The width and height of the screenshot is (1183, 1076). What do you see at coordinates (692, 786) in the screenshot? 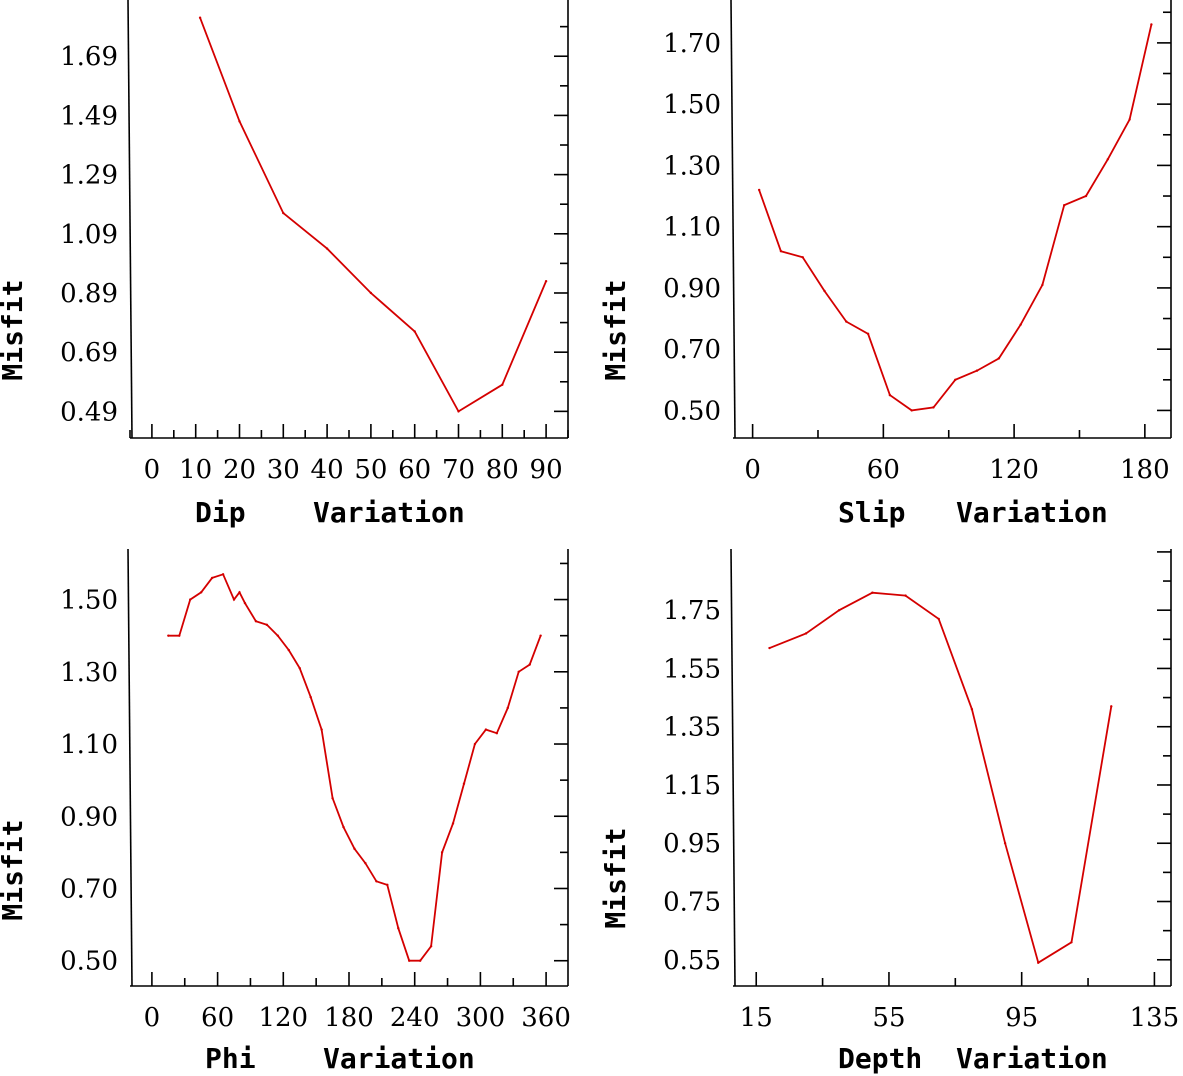
I see `y-tick-label: 1.15` at bounding box center [692, 786].